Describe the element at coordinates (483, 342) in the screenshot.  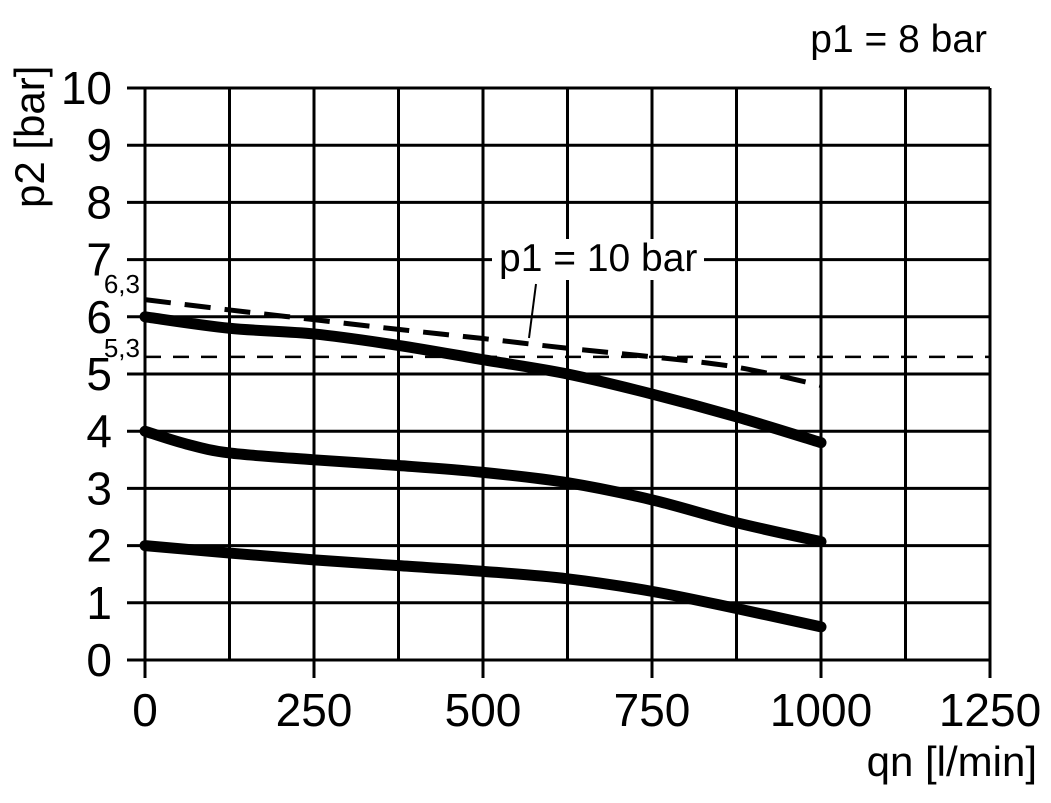
I see `series-p1-10bar-inlet` at that location.